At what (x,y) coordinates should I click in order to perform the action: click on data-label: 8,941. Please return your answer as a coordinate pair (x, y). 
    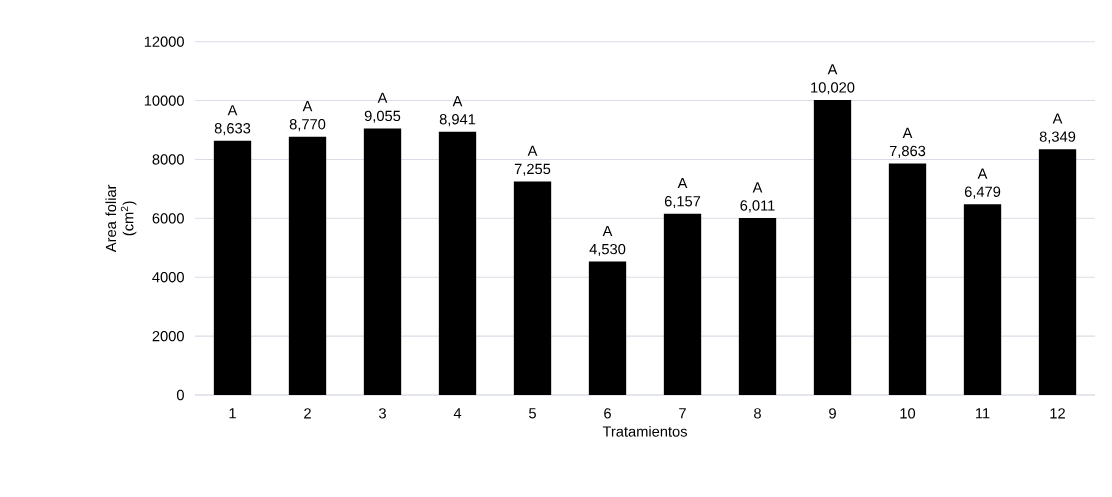
    Looking at the image, I should click on (457, 120).